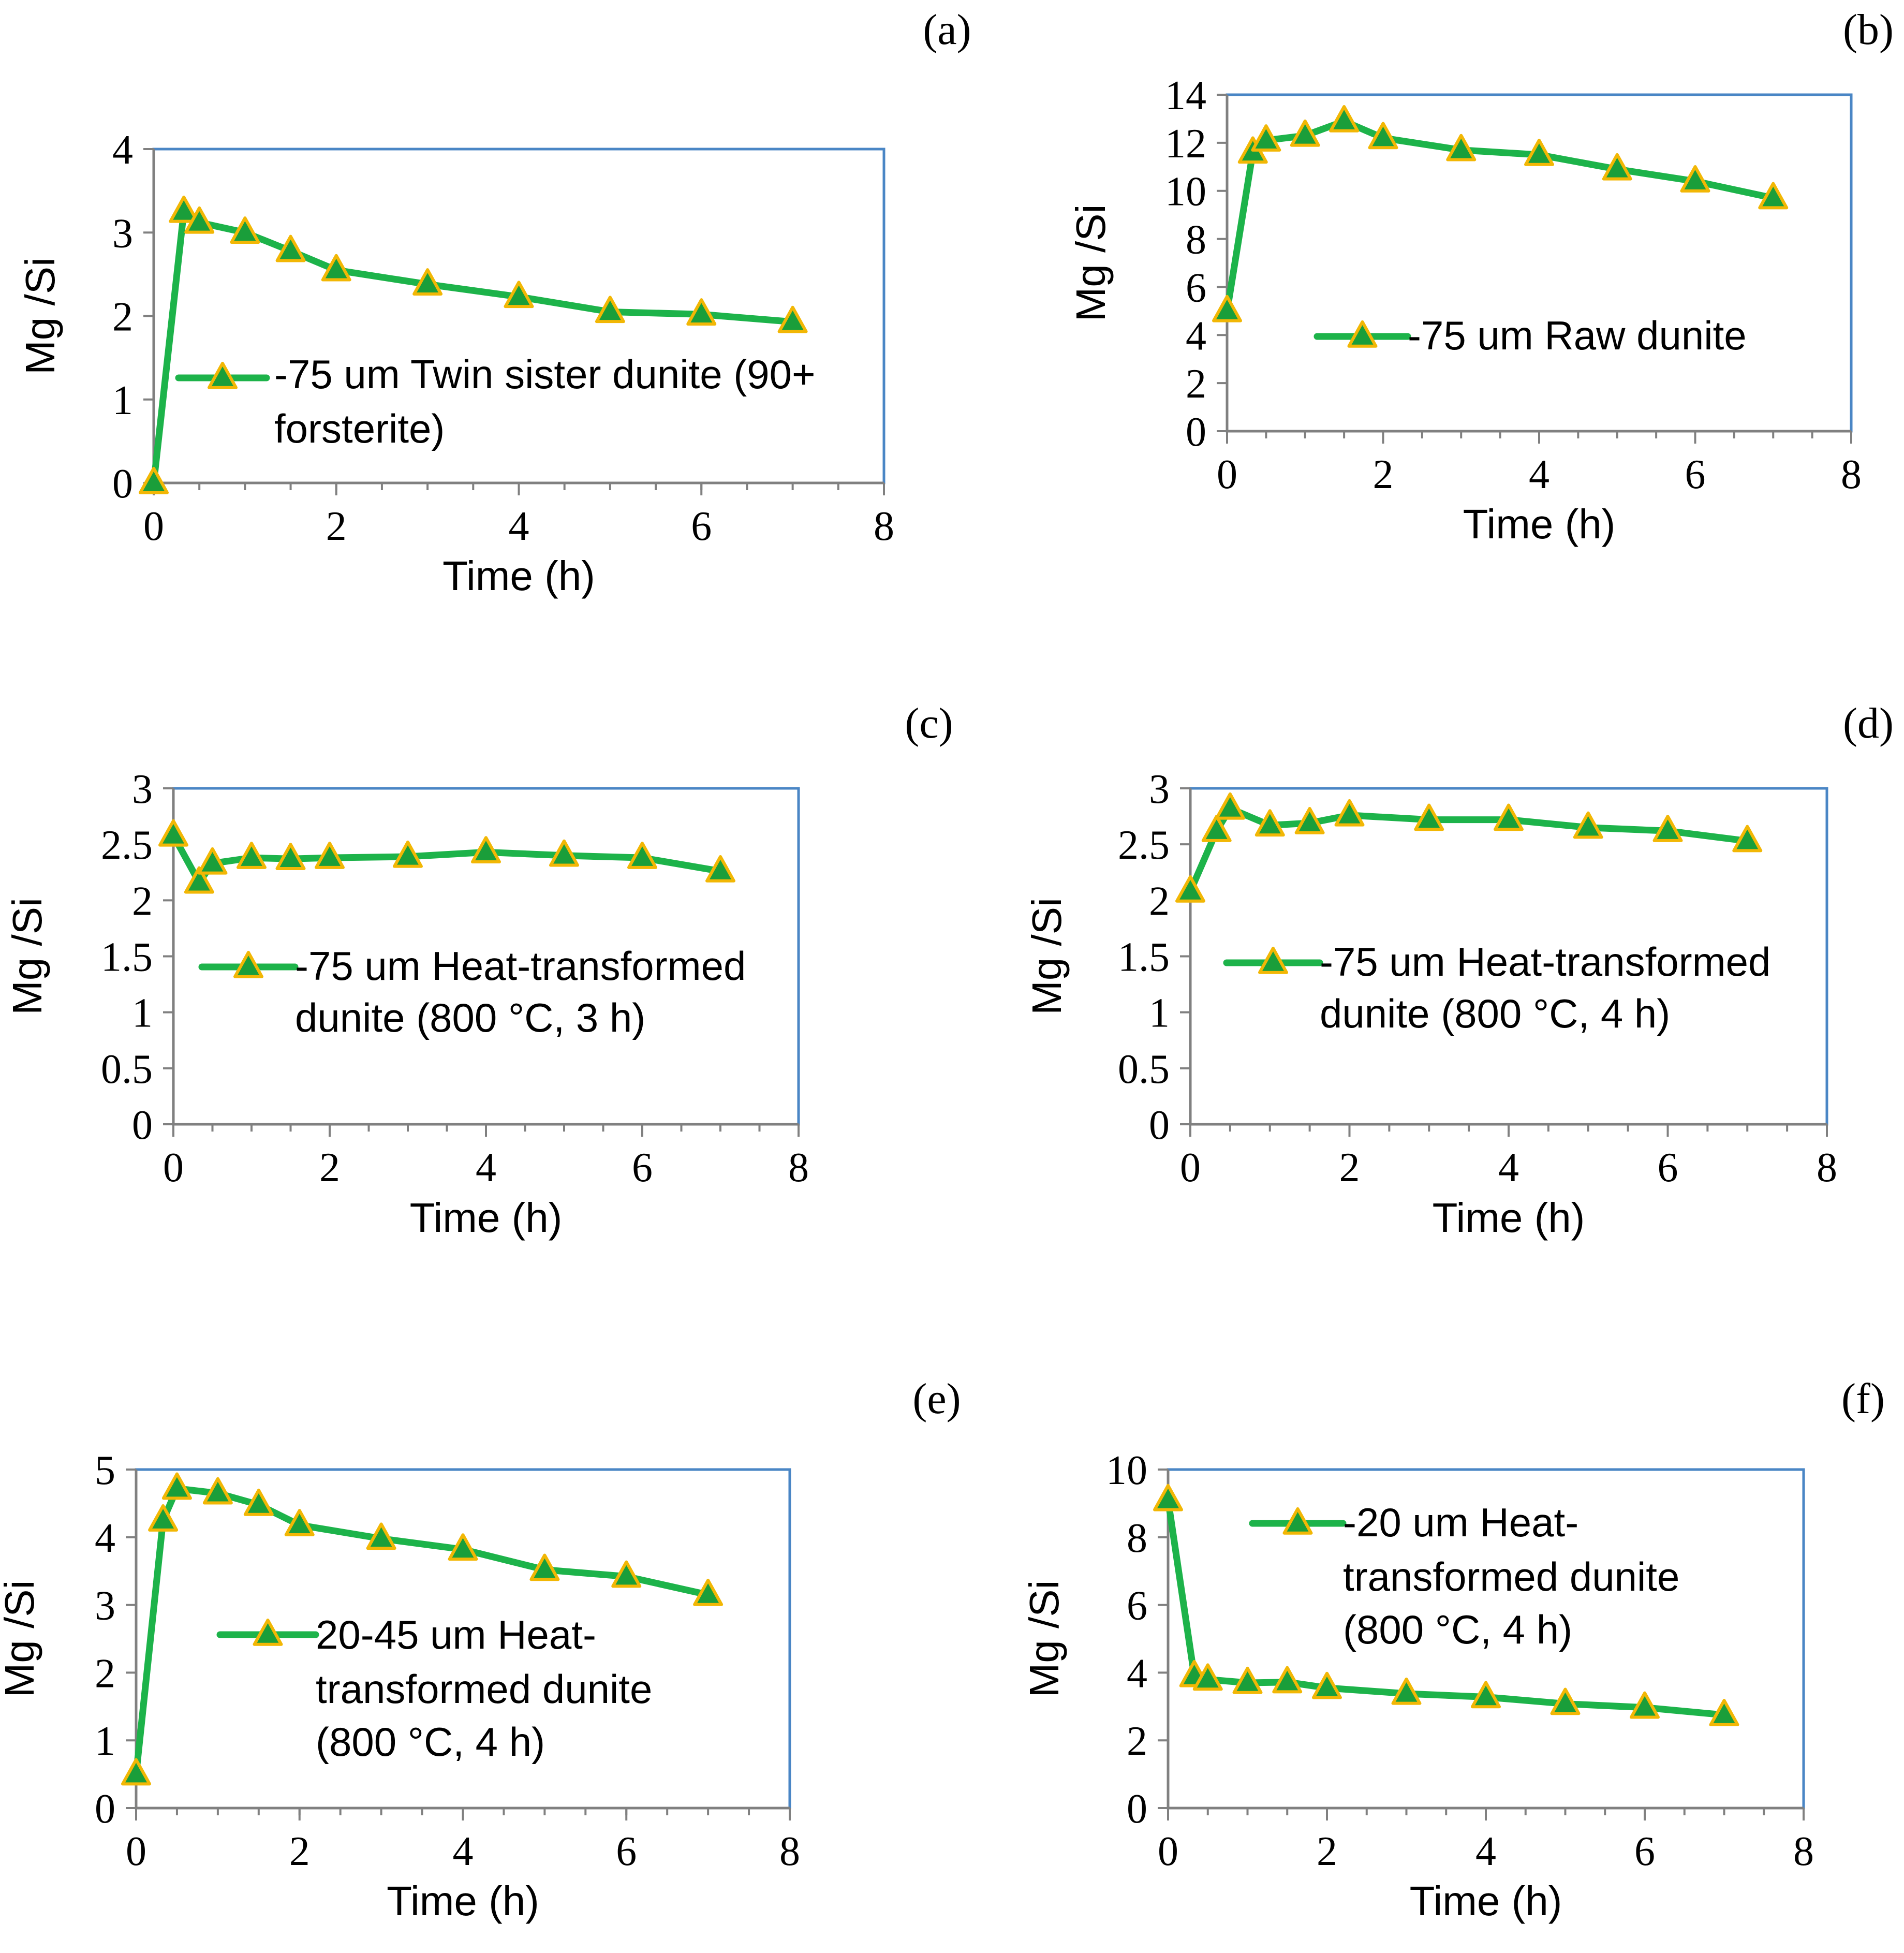  I want to click on x-tick-label: 0, so click(1227, 474).